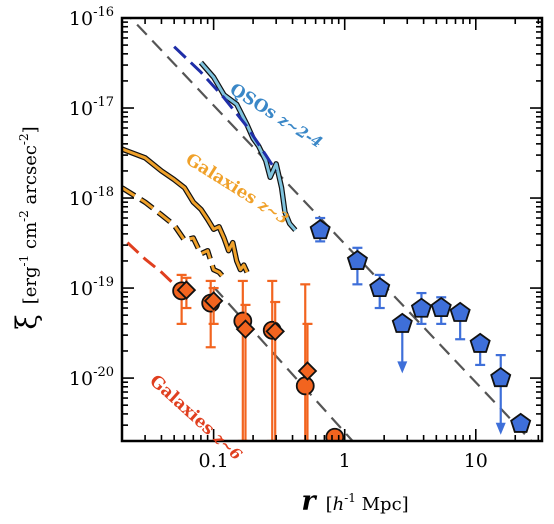 Image resolution: width=554 pixels, height=524 pixels. I want to click on y-tick-exponent: -18, so click(103, 192).